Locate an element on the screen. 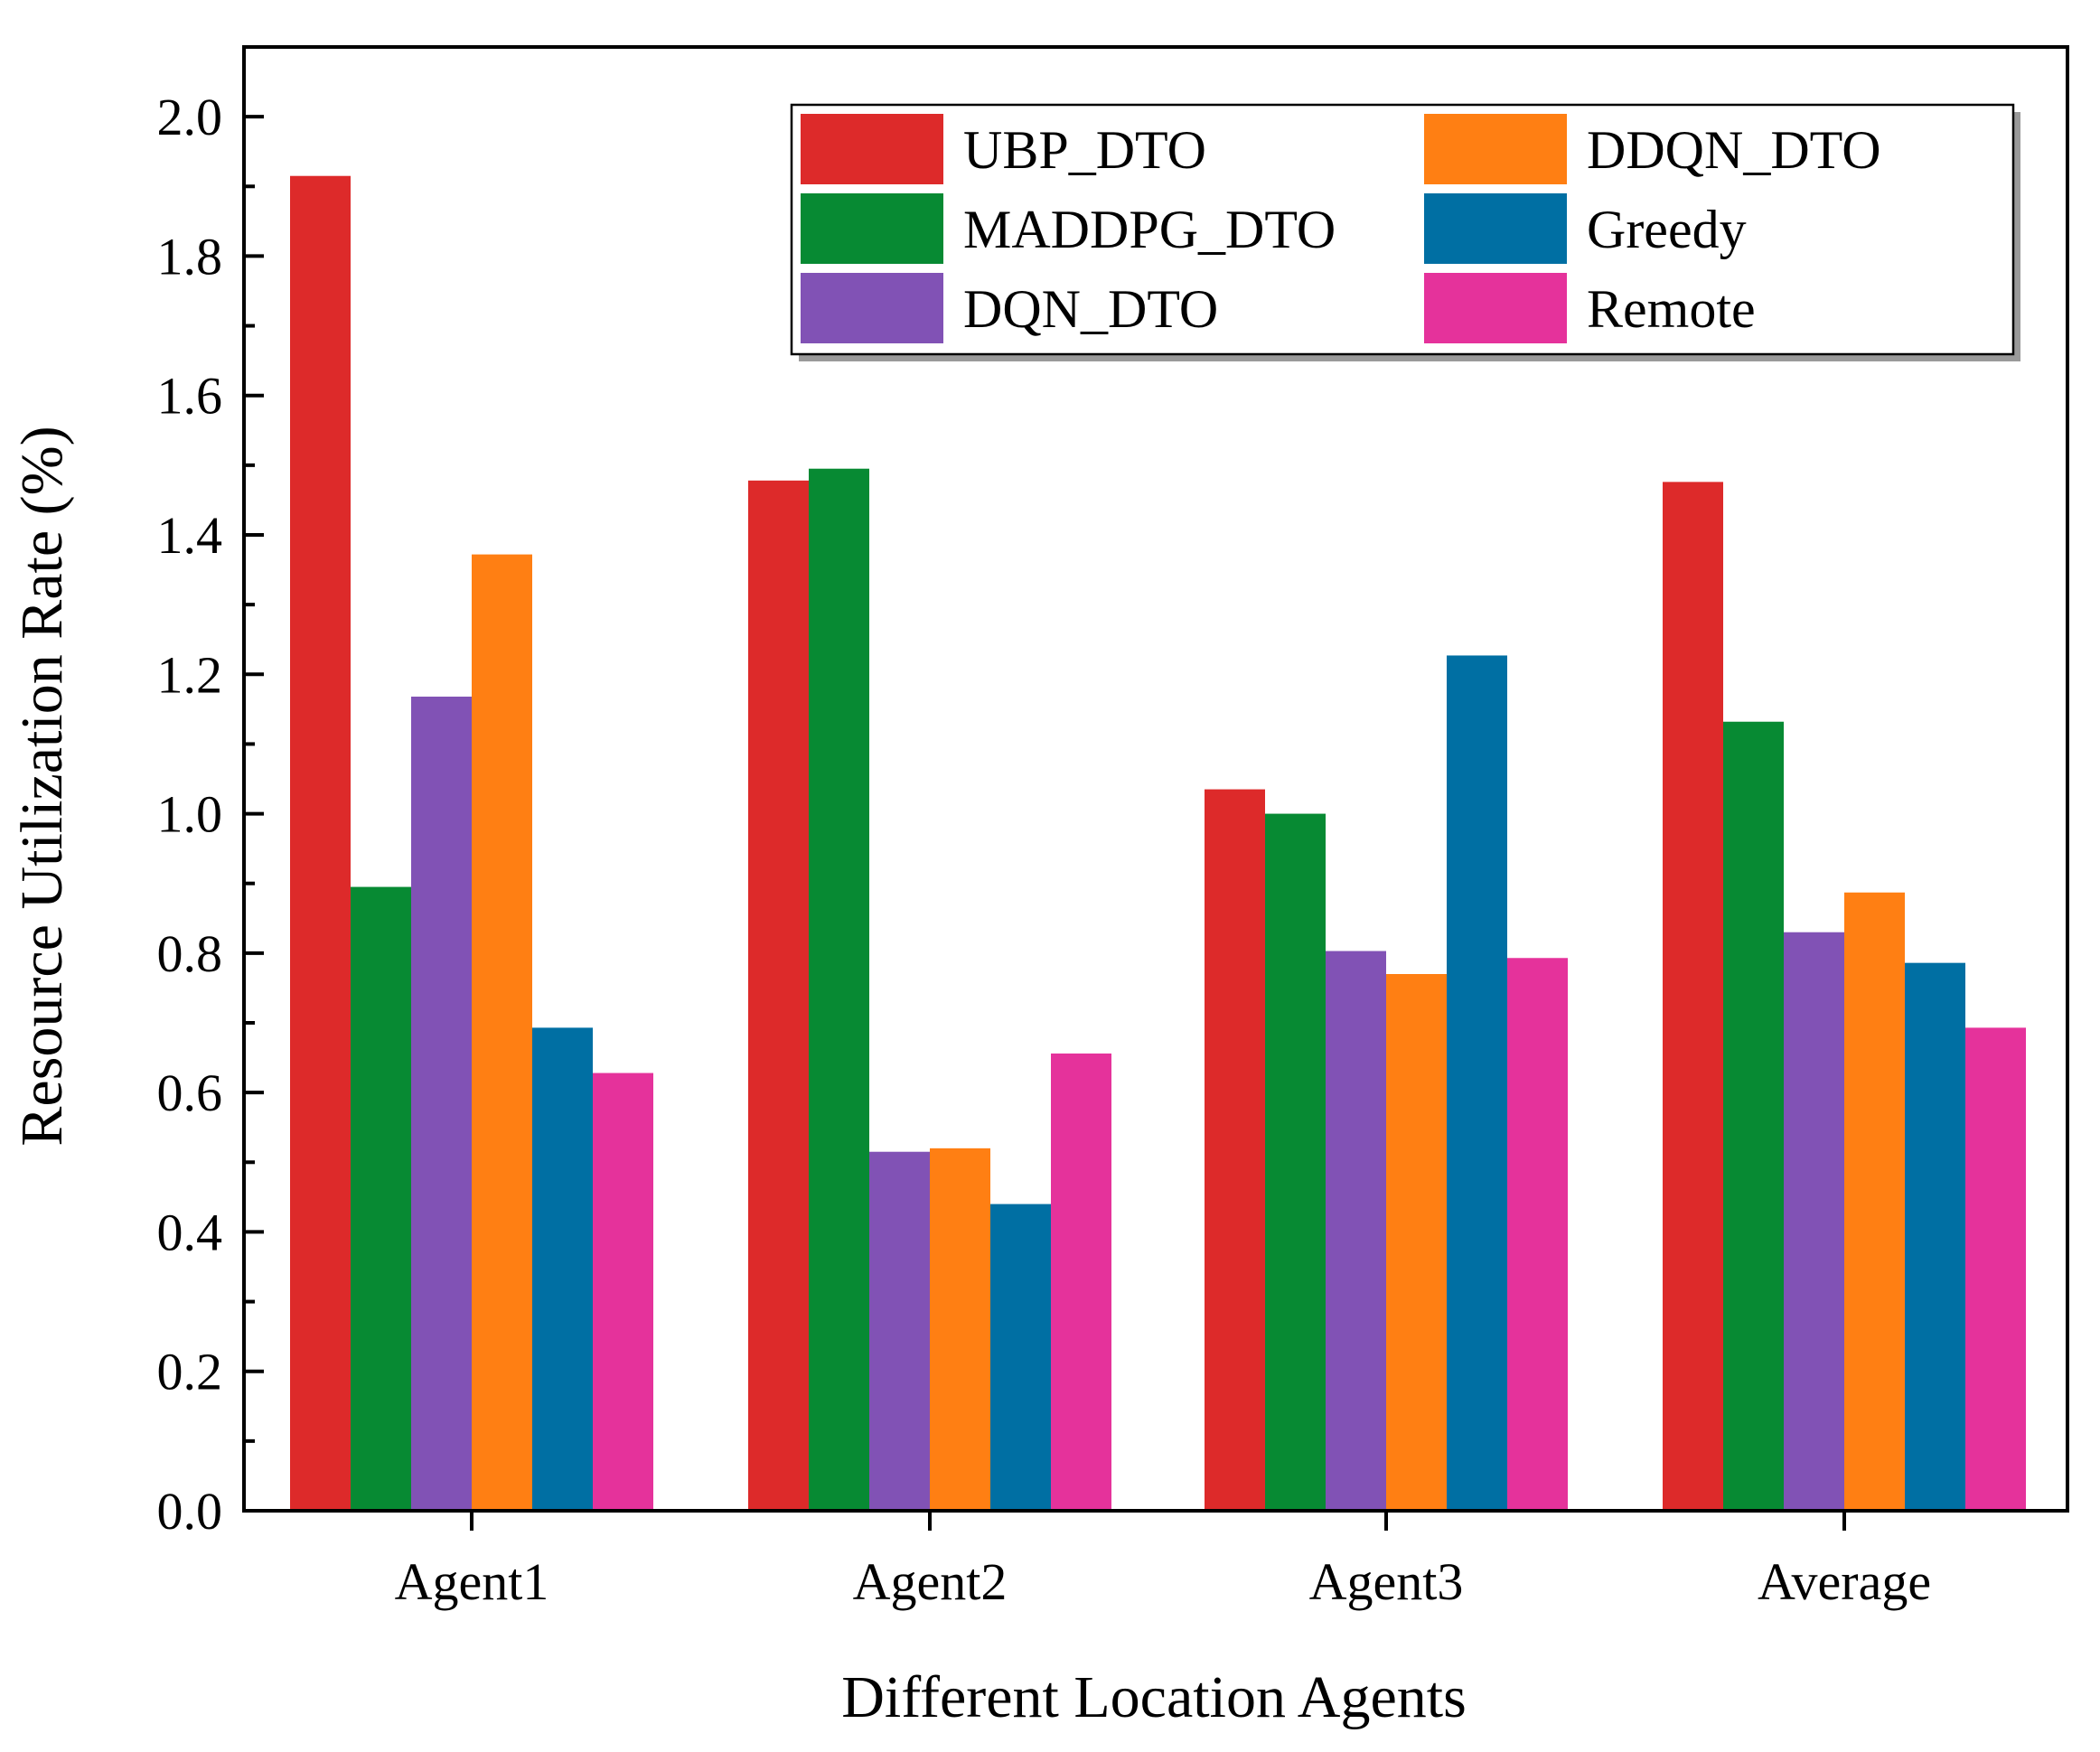 Image resolution: width=2100 pixels, height=1752 pixels. bar-ubp-dto-agent3 is located at coordinates (1235, 1150).